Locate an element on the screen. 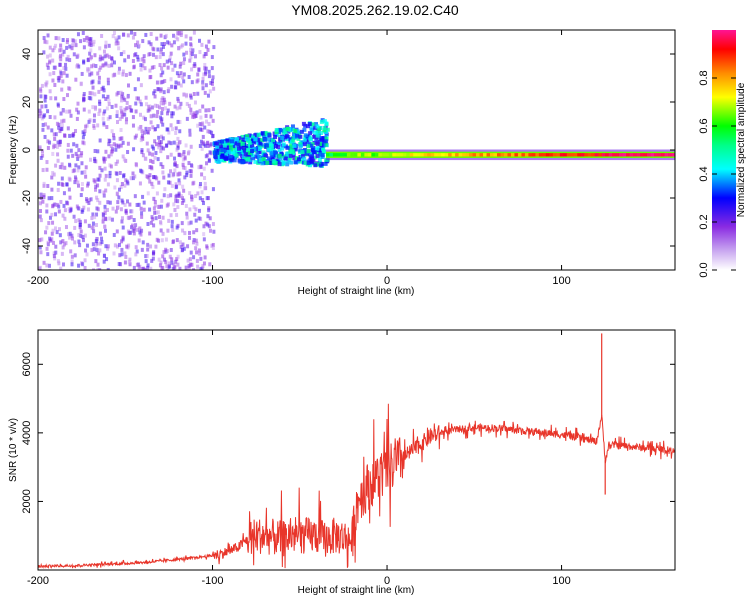  chart-title: YM08.2025.262.19.02.C40 is located at coordinates (375, 10).